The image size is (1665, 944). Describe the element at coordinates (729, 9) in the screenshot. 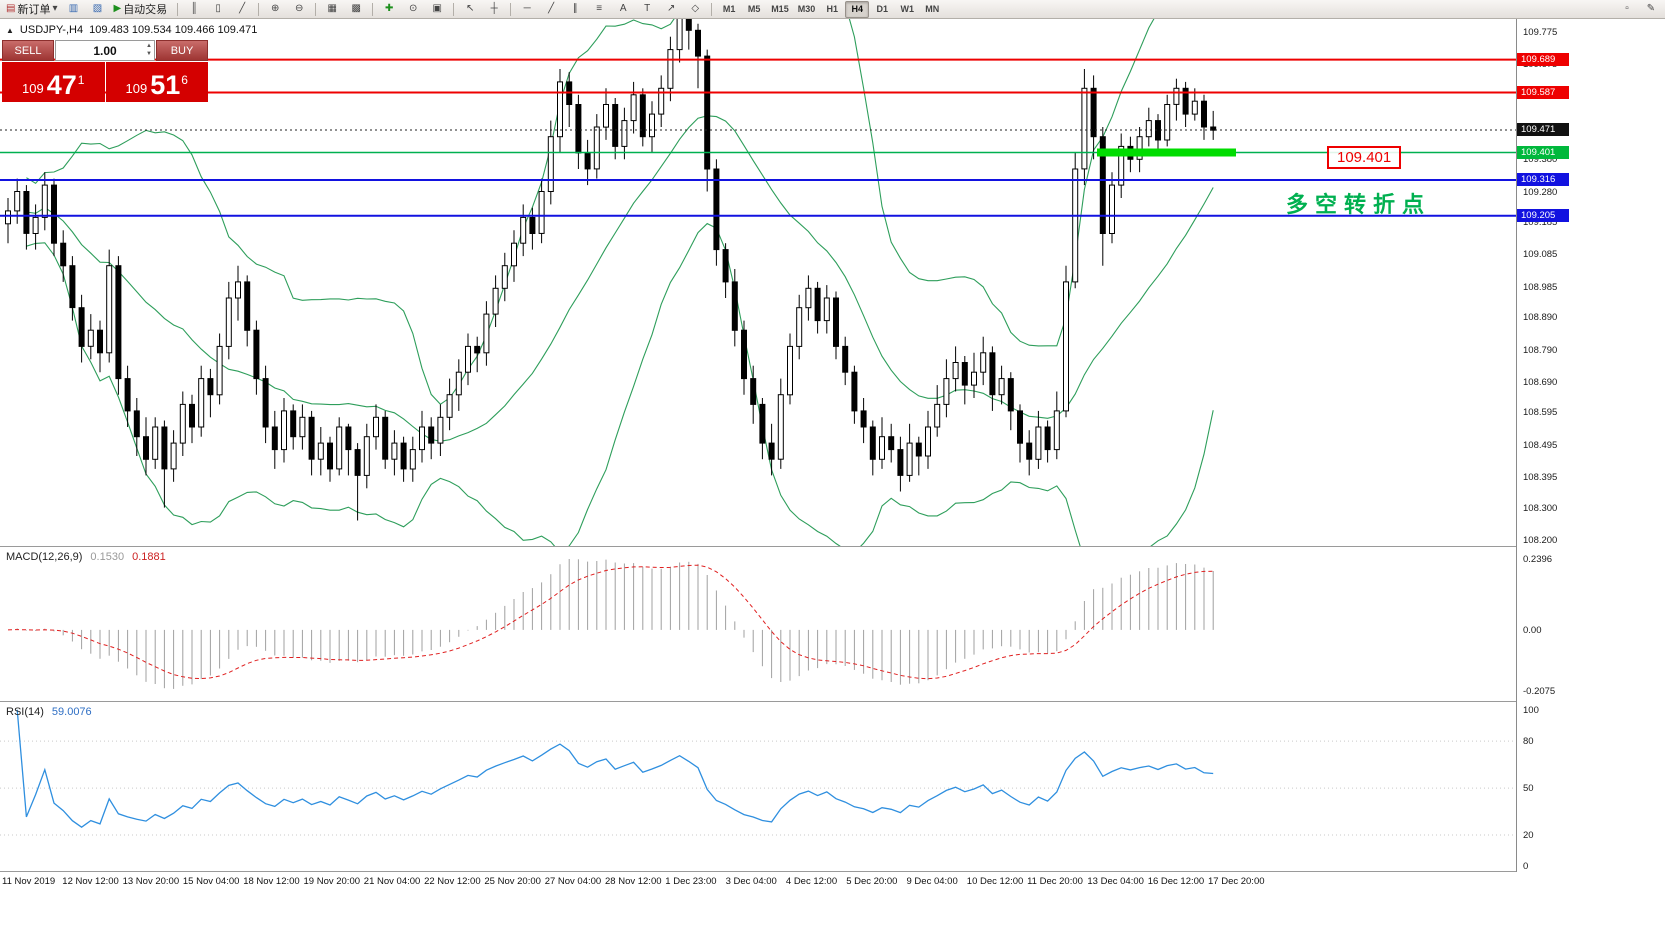

I see `timeframe-m1: M1` at that location.